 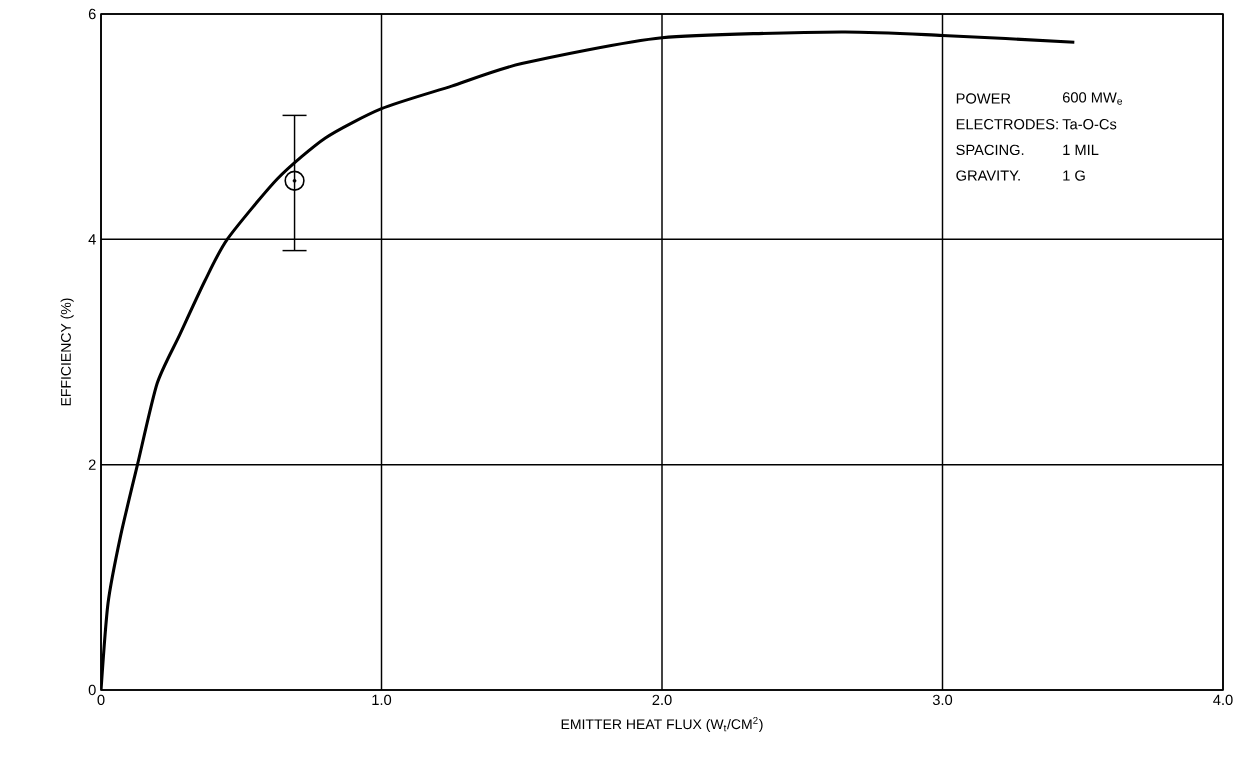 I want to click on annotation: SPACING., so click(x=990, y=150).